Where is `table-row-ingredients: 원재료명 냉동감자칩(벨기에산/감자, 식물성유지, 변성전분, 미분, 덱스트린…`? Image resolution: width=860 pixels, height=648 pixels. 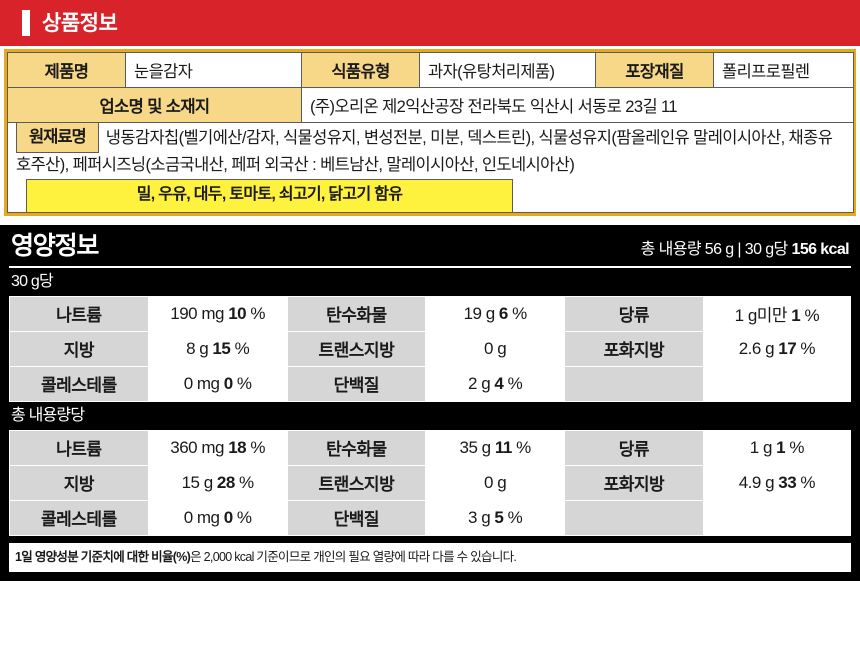 table-row-ingredients: 원재료명 냉동감자칩(벨기에산/감자, 식물성유지, 변성전분, 미분, 덱스트린… is located at coordinates (430, 167).